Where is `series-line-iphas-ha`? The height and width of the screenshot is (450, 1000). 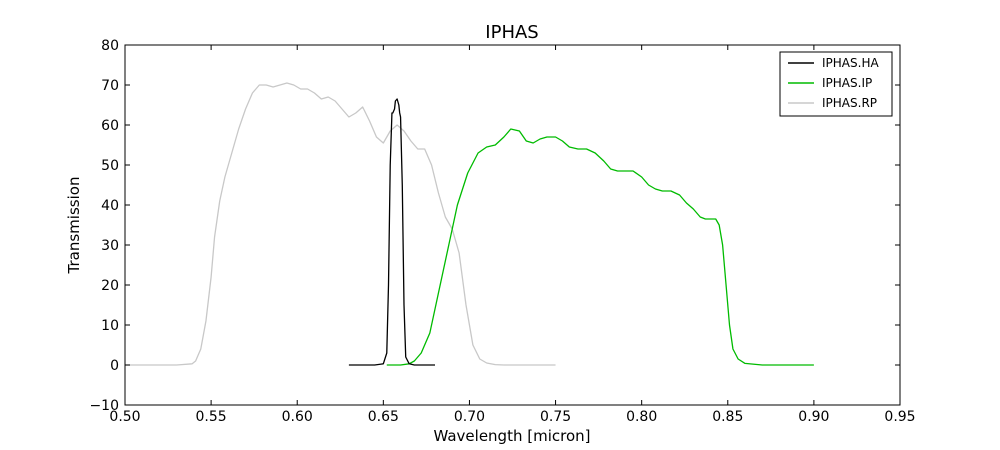 series-line-iphas-ha is located at coordinates (391, 232).